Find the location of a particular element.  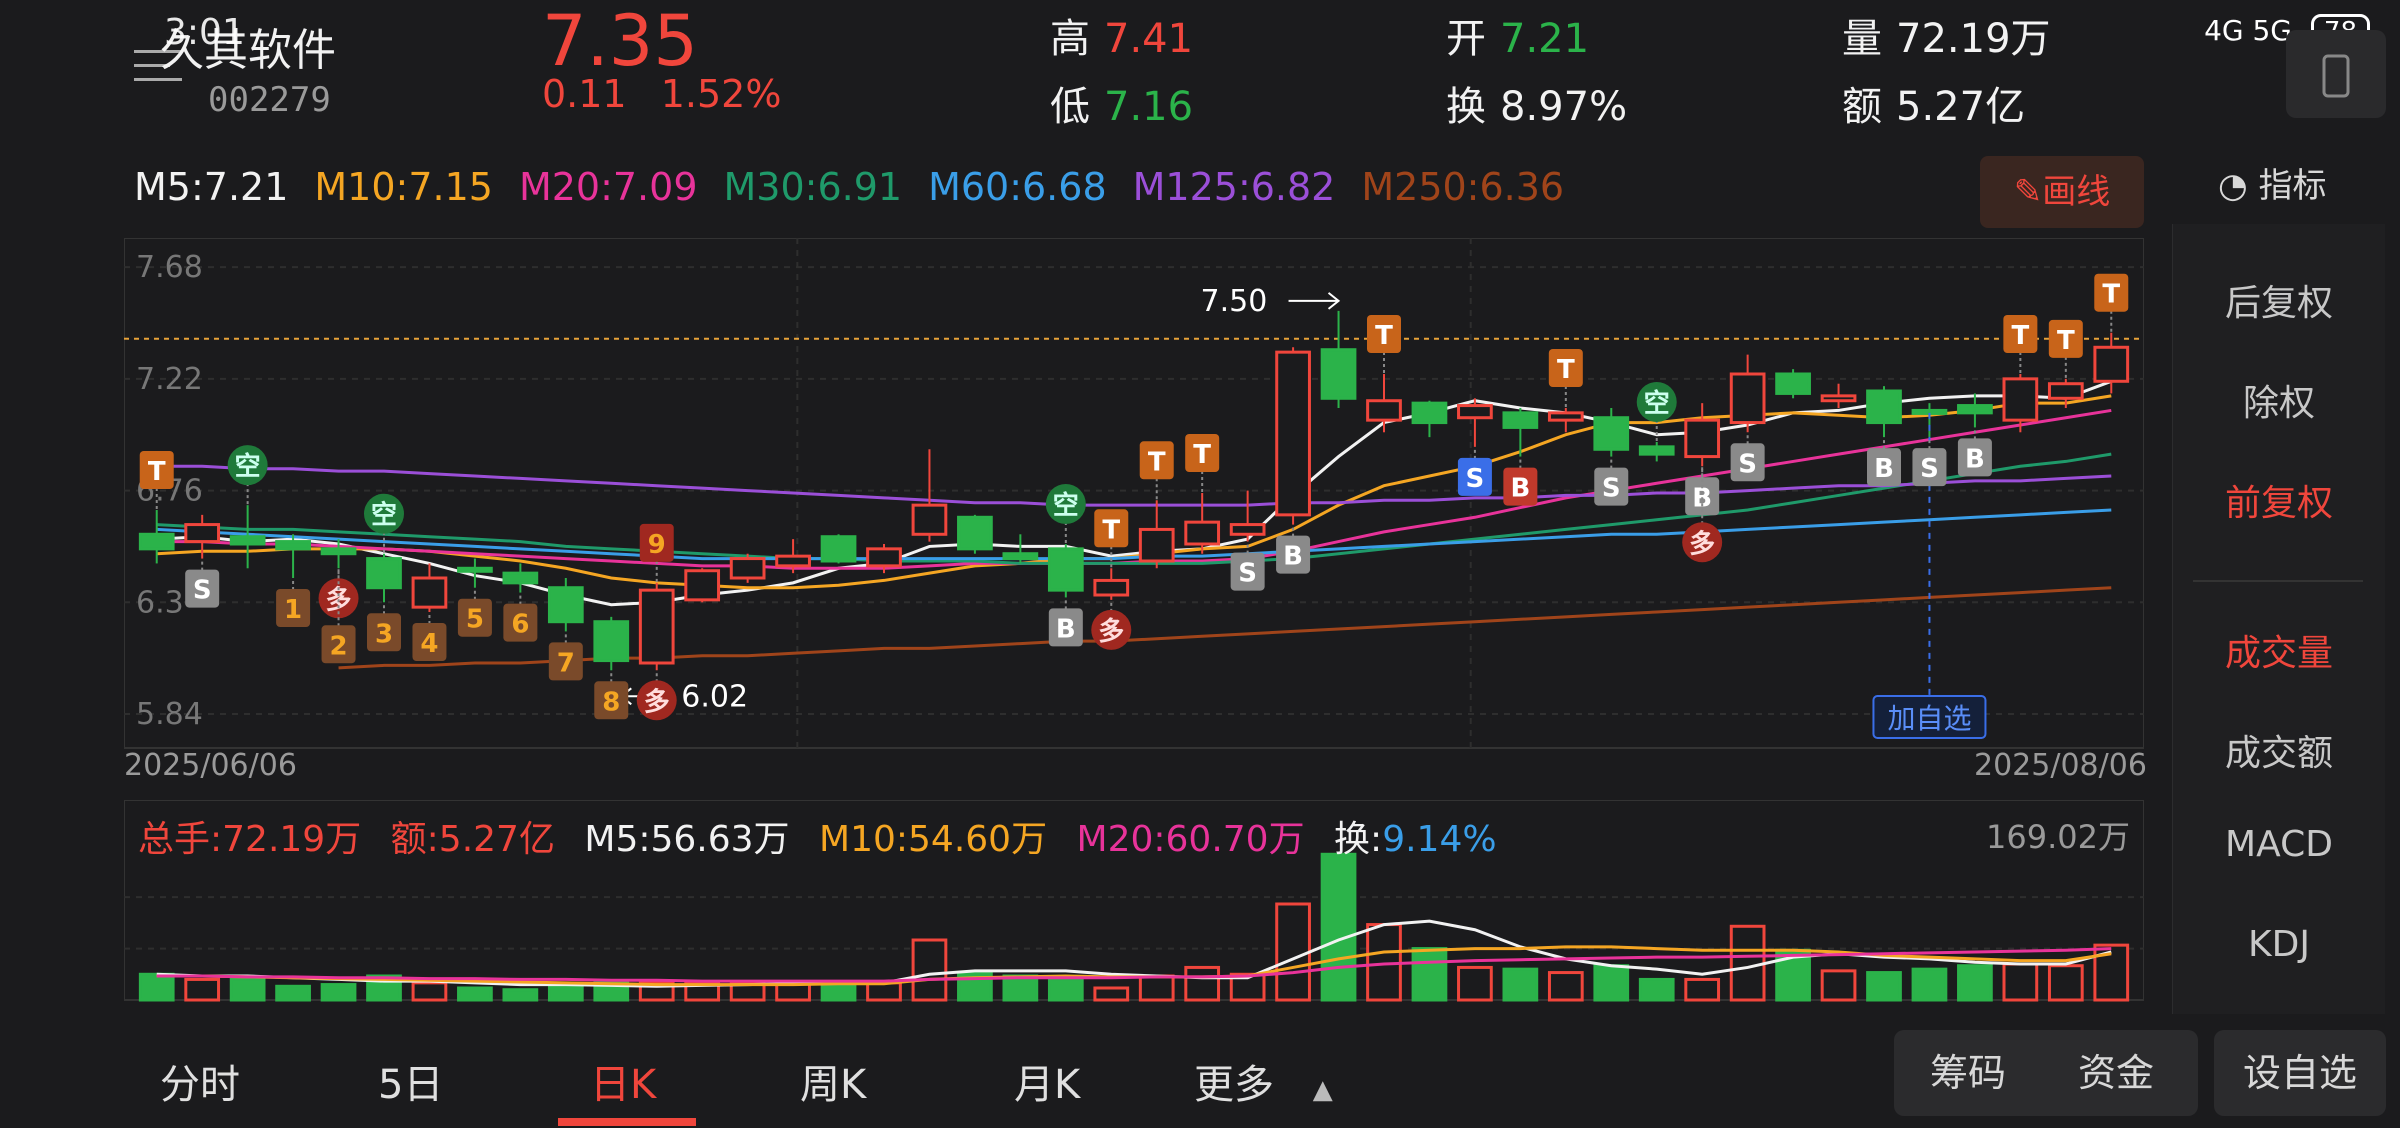

tab-monthly-k: 月K is located at coordinates (1047, 1085).